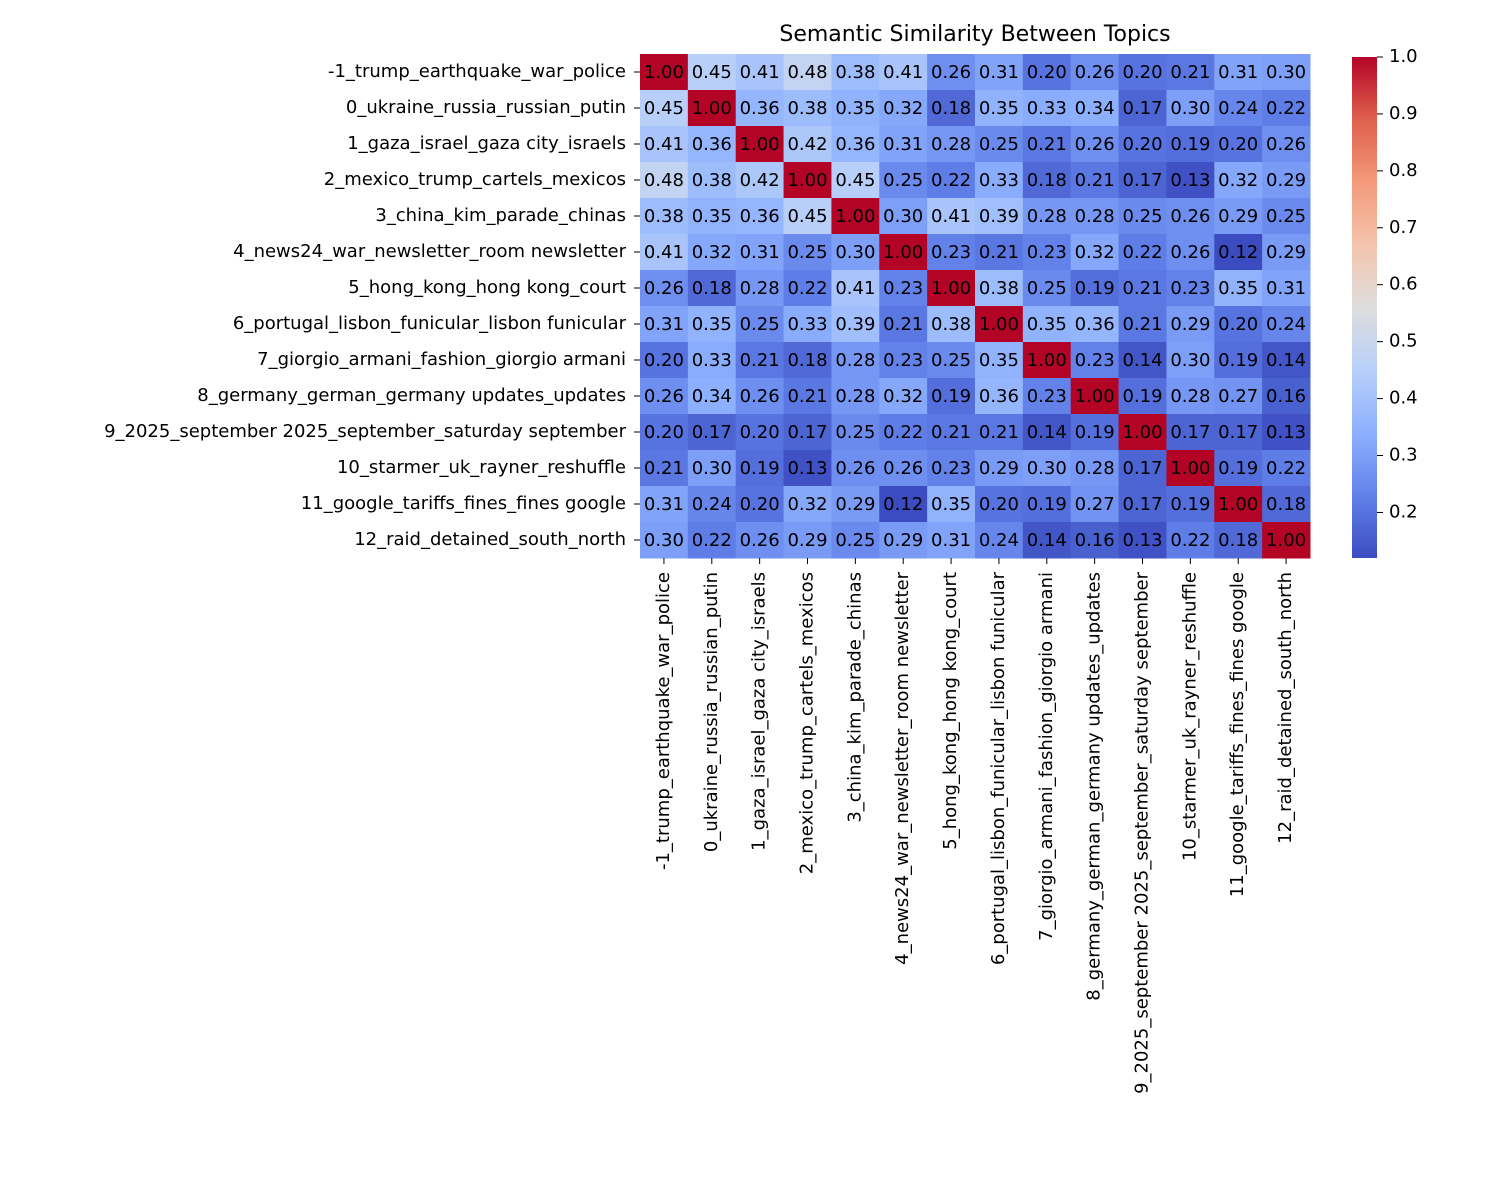  I want to click on y-tick-label: 8_germany_german_germany updates_updates, so click(411, 395).